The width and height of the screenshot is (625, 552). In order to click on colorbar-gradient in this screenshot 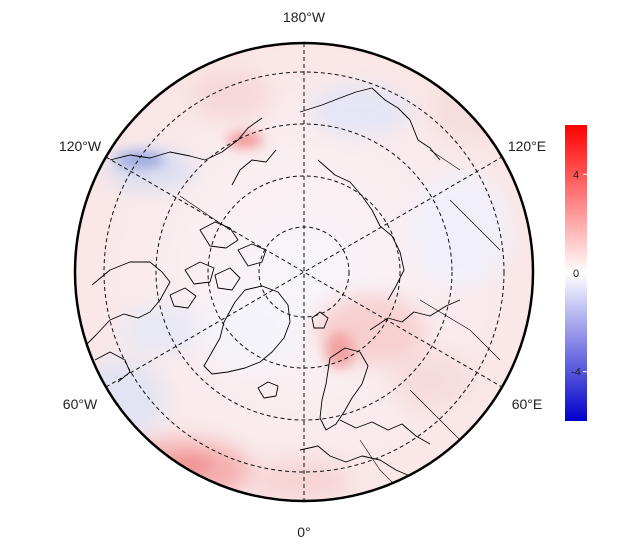, I will do `click(576, 273)`.